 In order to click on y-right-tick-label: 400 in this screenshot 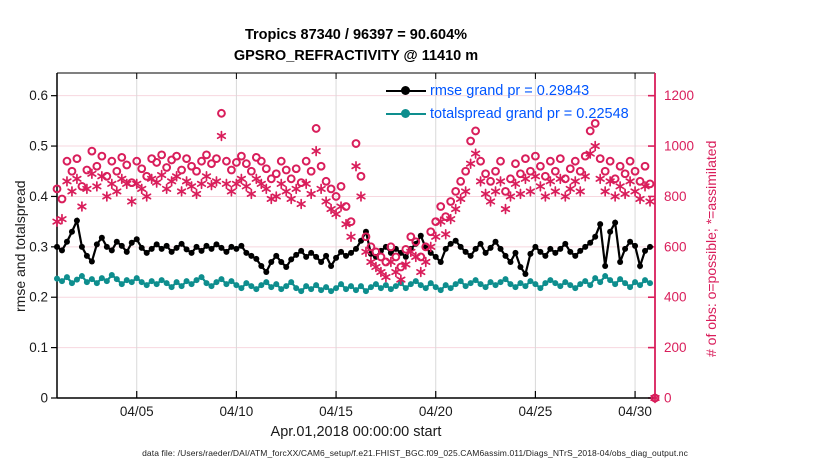, I will do `click(675, 297)`.